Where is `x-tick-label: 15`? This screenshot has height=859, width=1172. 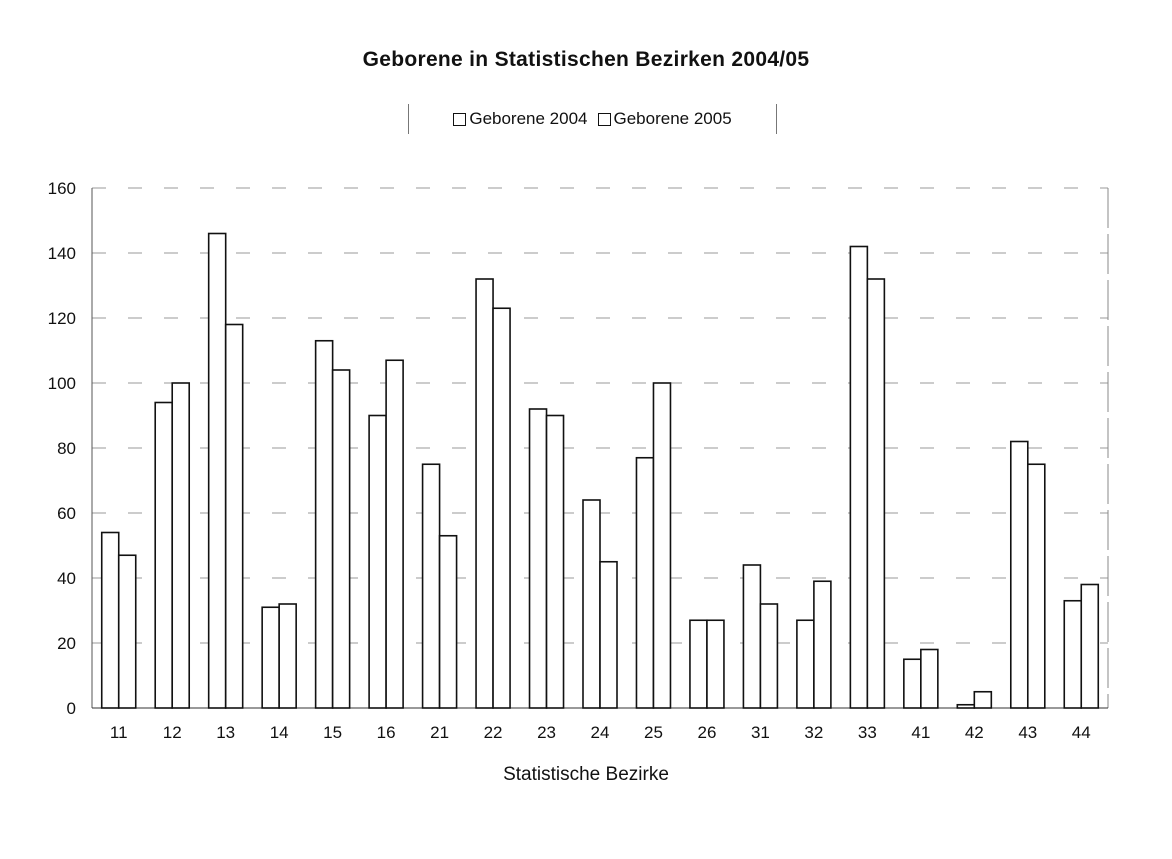 x-tick-label: 15 is located at coordinates (332, 732).